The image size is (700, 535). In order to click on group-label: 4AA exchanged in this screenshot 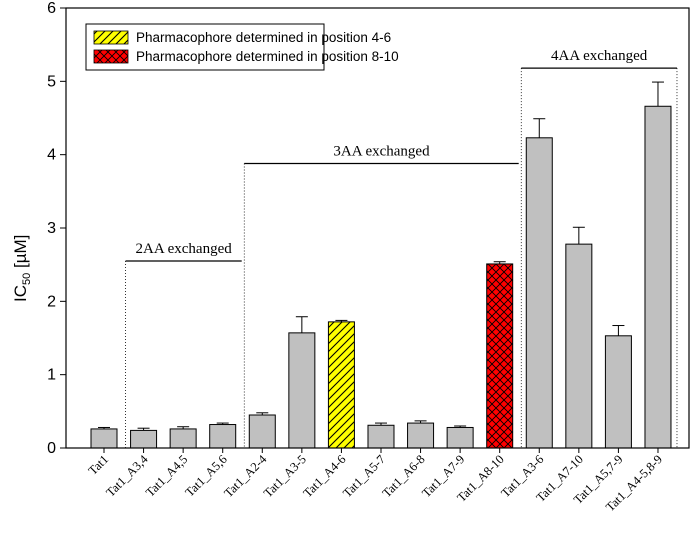, I will do `click(599, 56)`.